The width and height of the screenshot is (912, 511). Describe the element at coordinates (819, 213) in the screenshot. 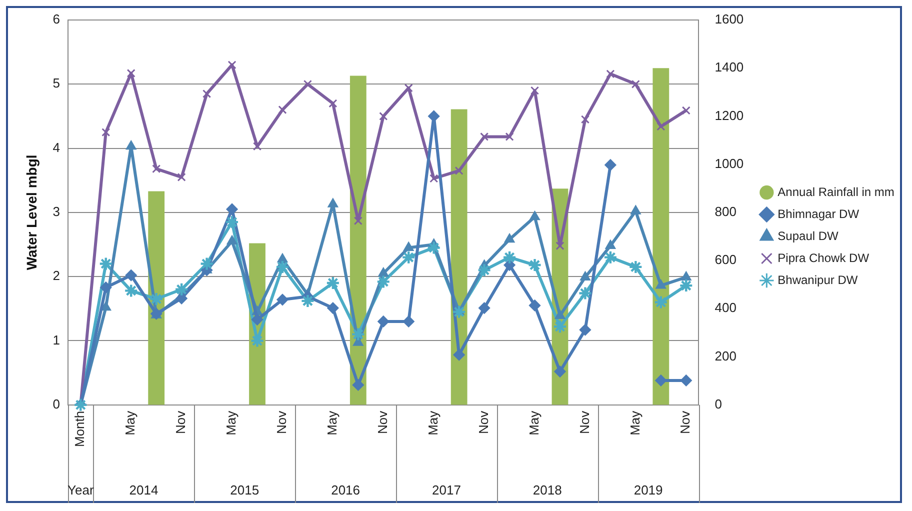

I see `legend-label: Bhimnagar DW` at that location.